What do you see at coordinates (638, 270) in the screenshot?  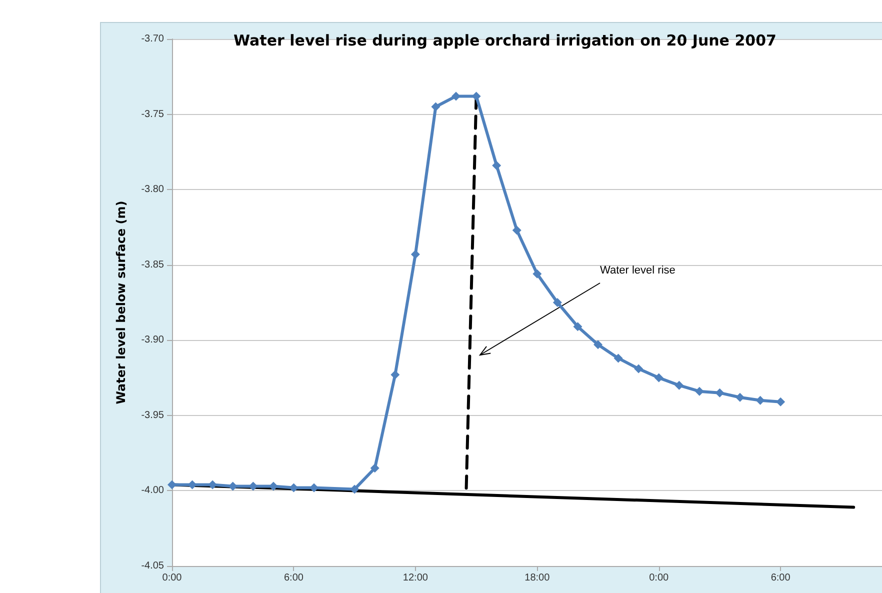 I see `annotation: Water level rise` at bounding box center [638, 270].